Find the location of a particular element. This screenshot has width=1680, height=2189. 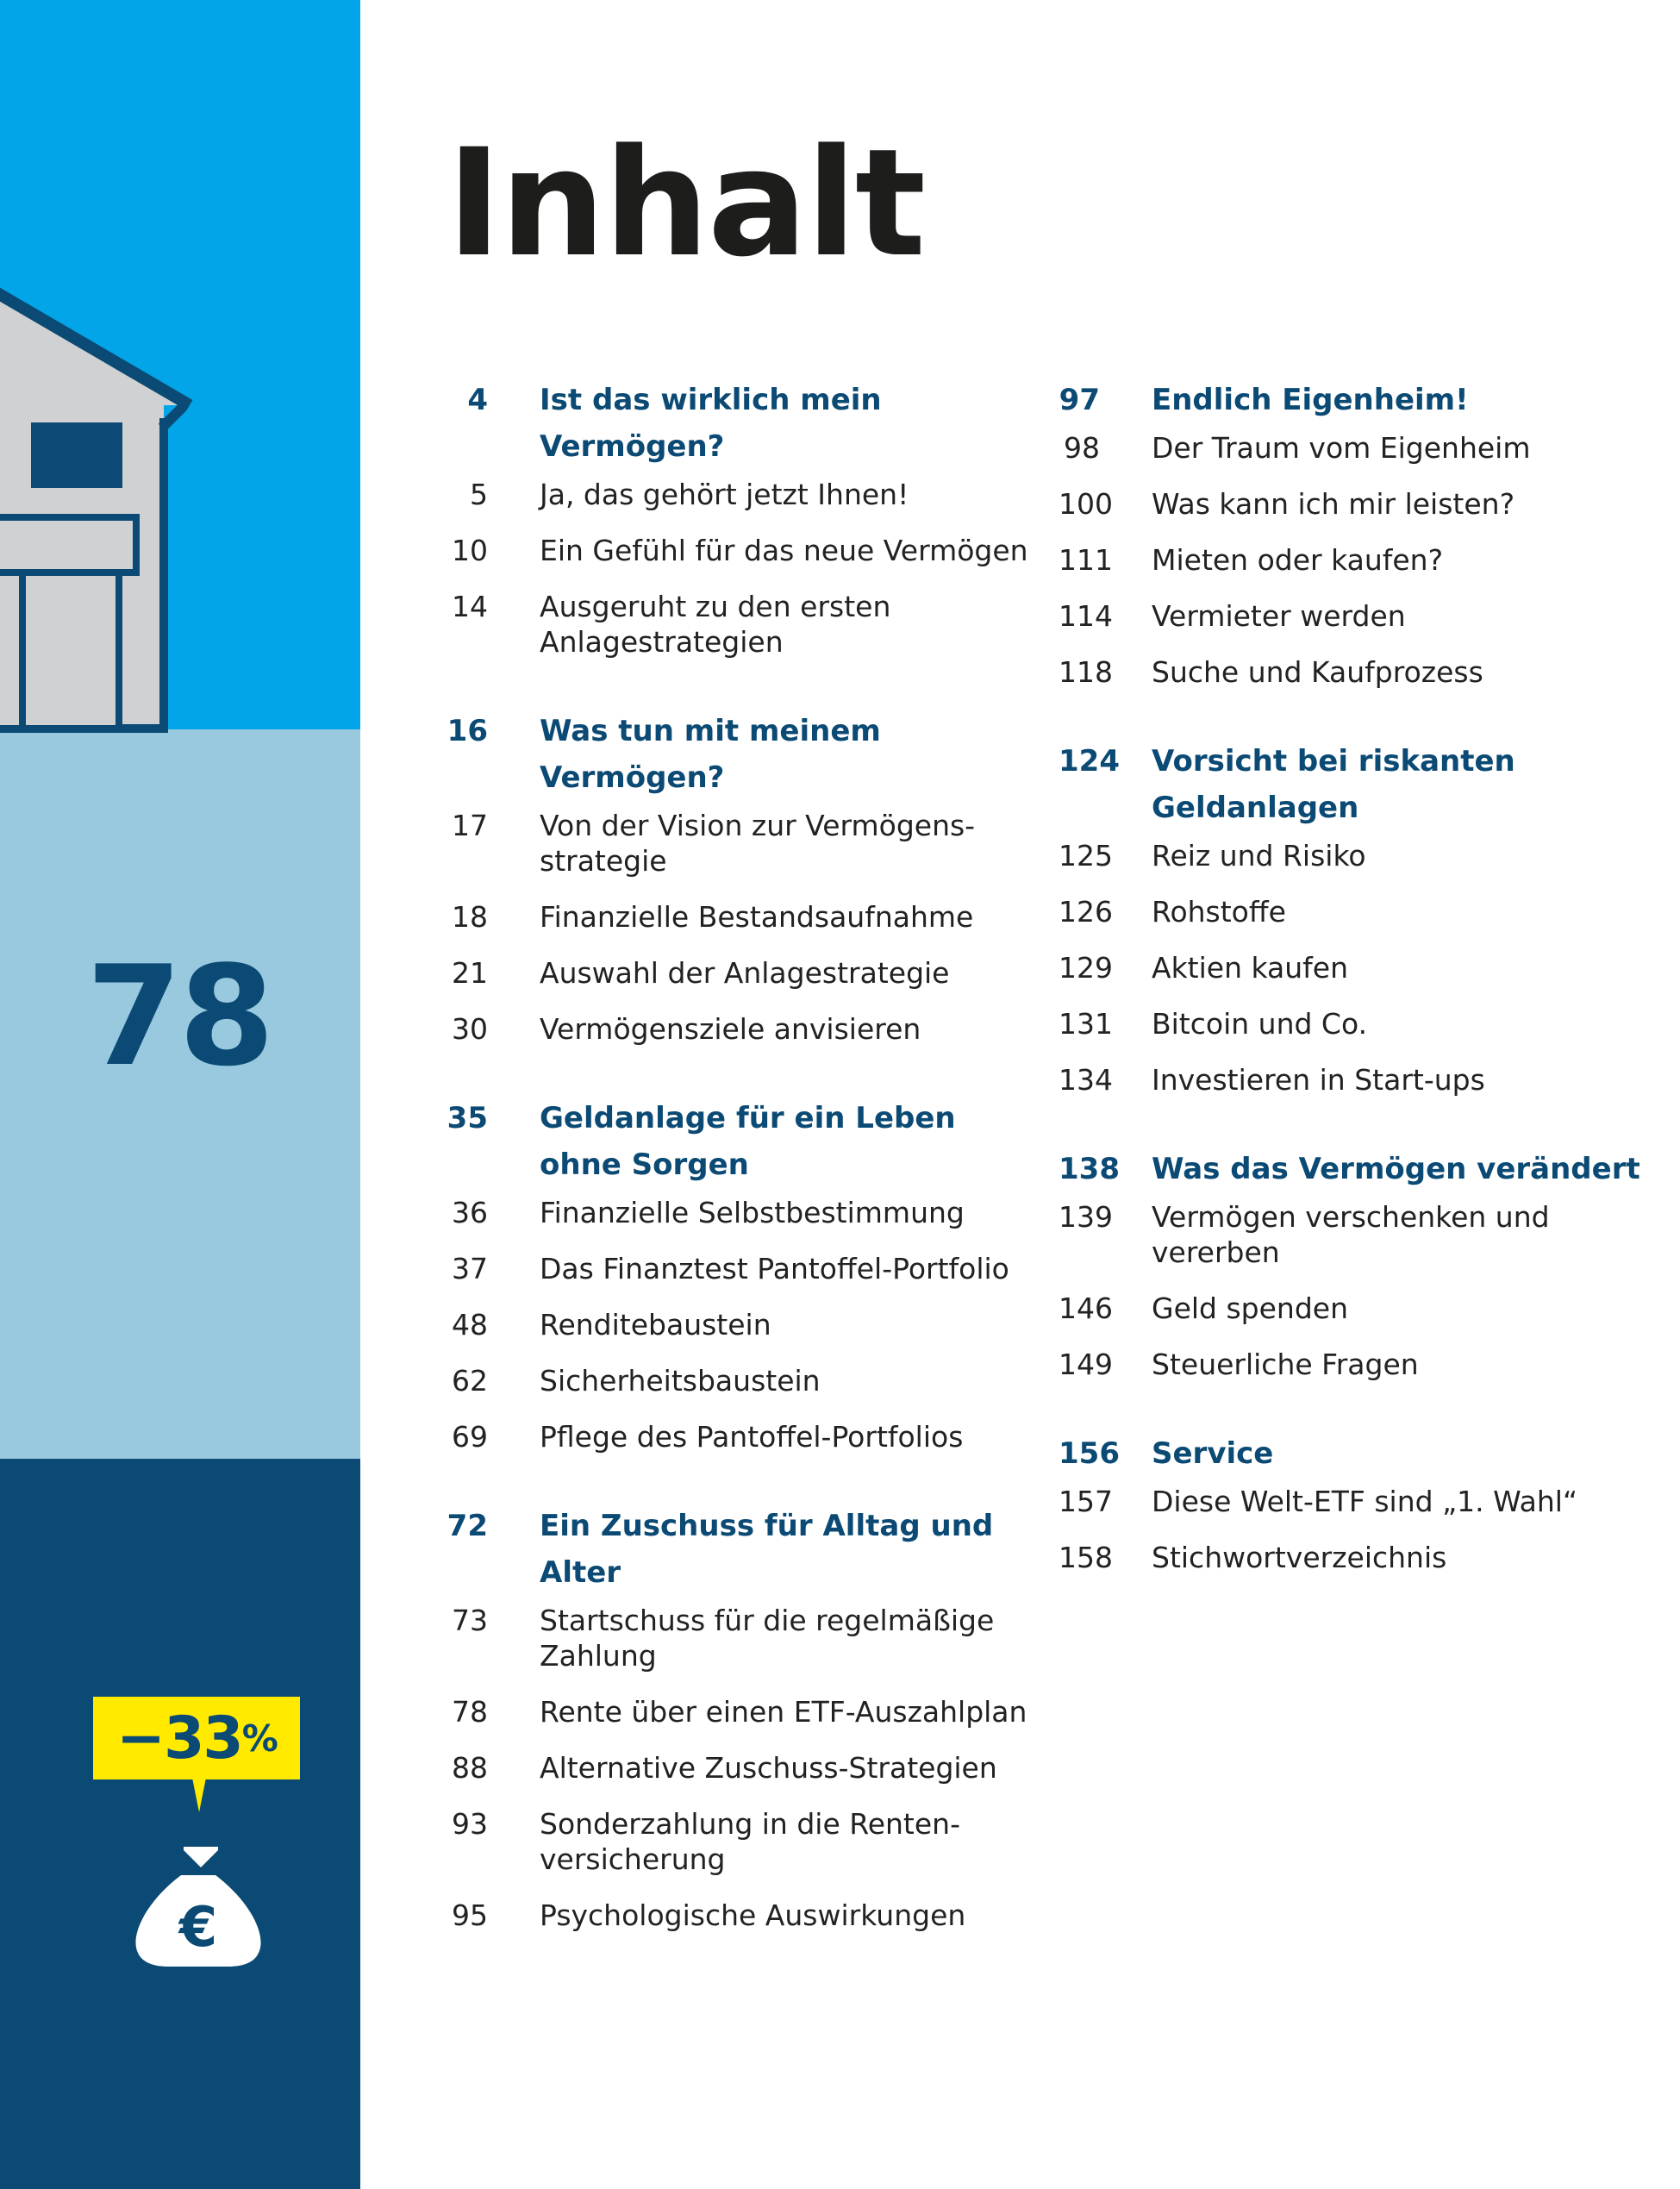

toc-entry: 10 Ein Gefühl für das neue Vermögen is located at coordinates (740, 551).